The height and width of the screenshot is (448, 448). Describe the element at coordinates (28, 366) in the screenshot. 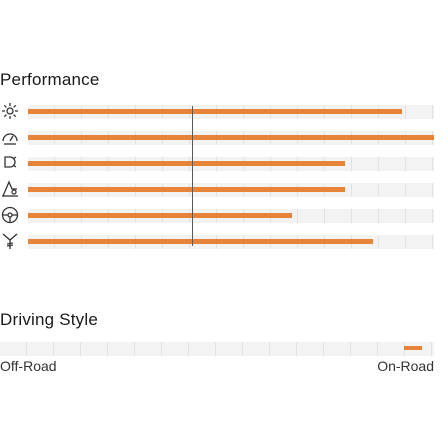

I see `off-road-label: Off-Road` at that location.